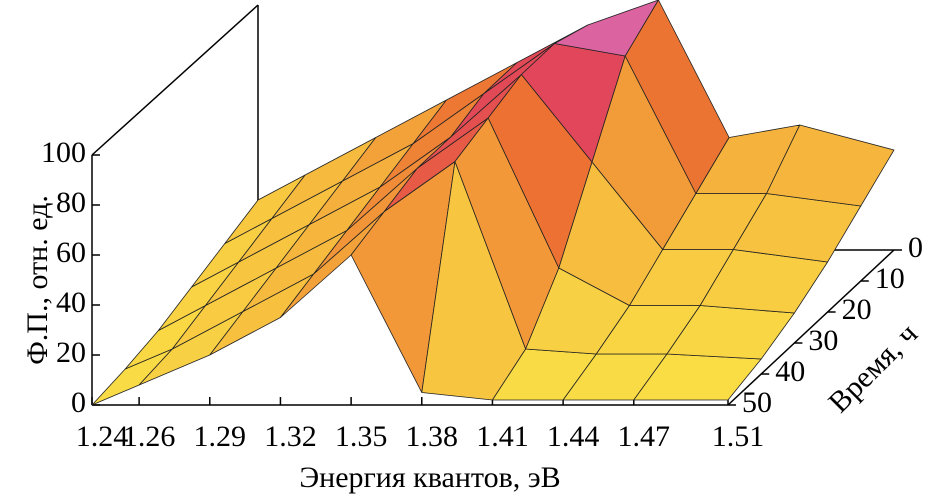  I want to click on y-tick-label: 40, so click(71, 302).